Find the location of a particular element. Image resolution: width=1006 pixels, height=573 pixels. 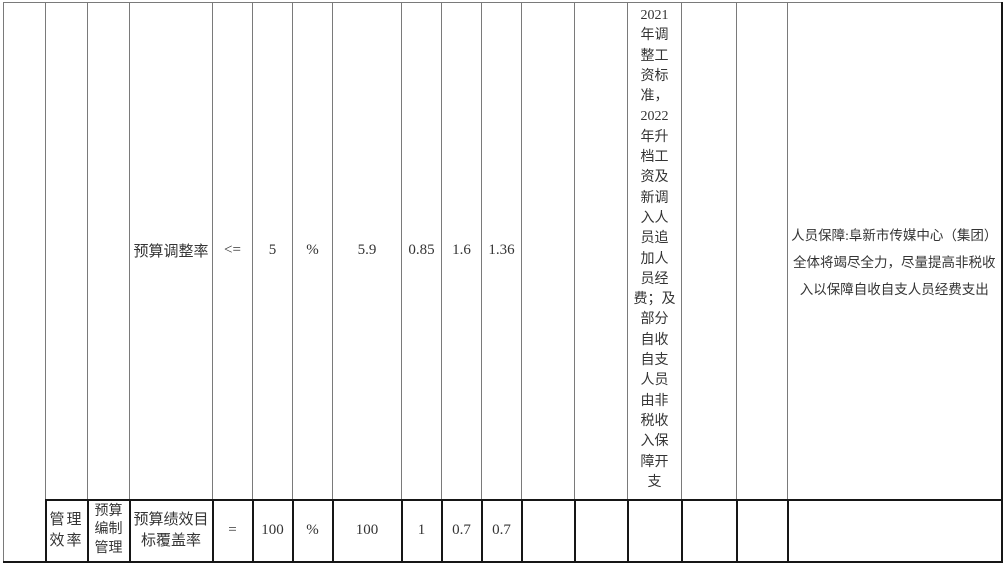

cell-actual-value: 5.9 is located at coordinates (367, 251).